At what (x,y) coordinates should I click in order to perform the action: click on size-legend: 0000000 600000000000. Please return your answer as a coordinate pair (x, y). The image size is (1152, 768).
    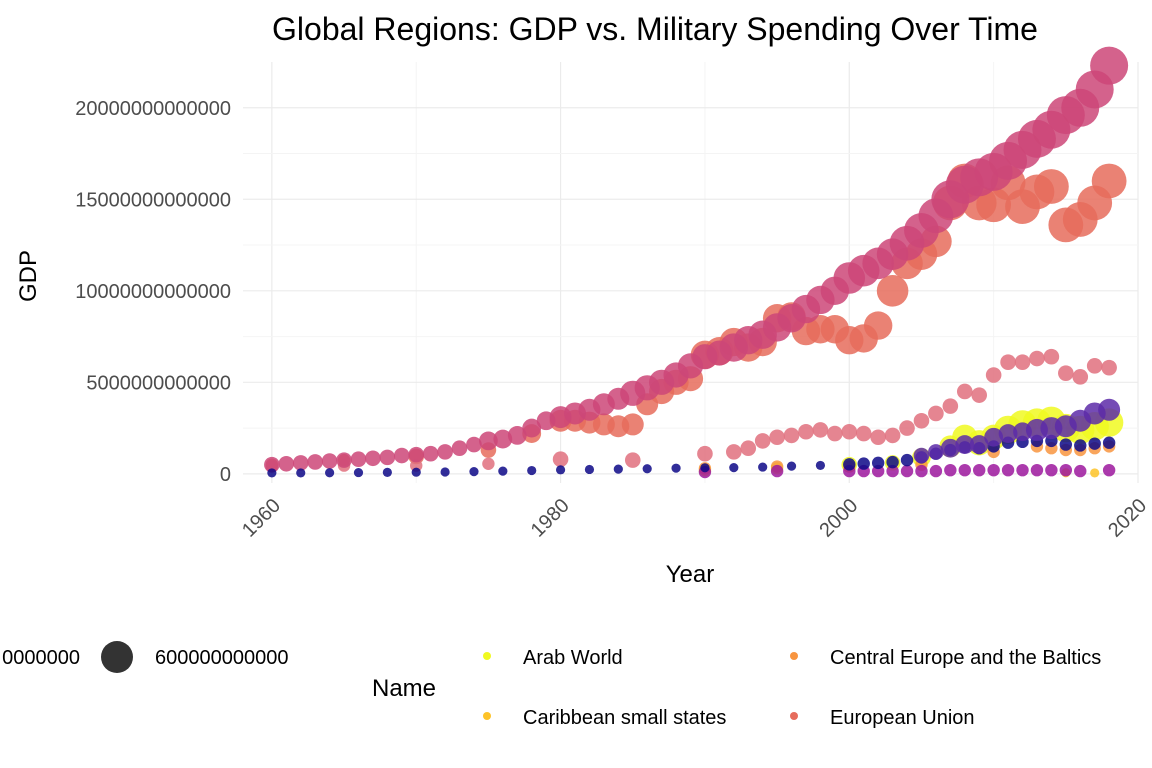
    Looking at the image, I should click on (145, 657).